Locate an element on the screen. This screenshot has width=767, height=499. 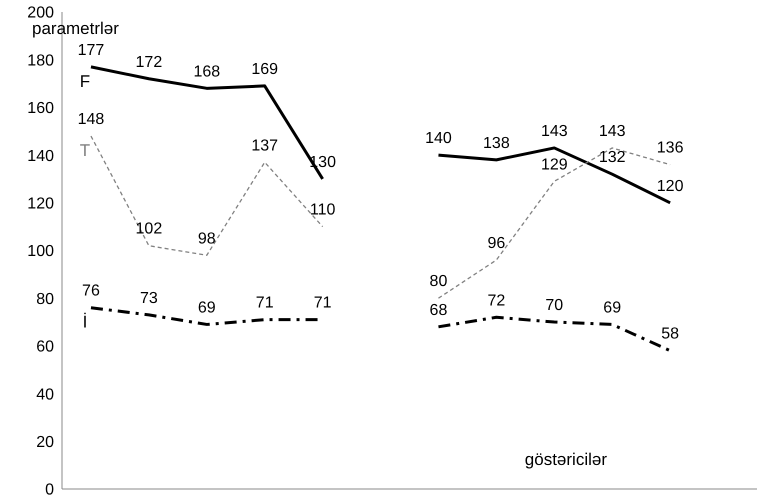
y-tick-label: 80 is located at coordinates (45, 299).